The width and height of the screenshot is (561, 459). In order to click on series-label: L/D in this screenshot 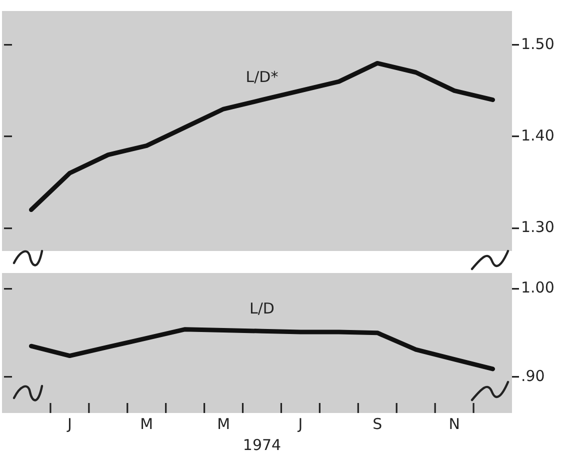, I will do `click(262, 309)`.